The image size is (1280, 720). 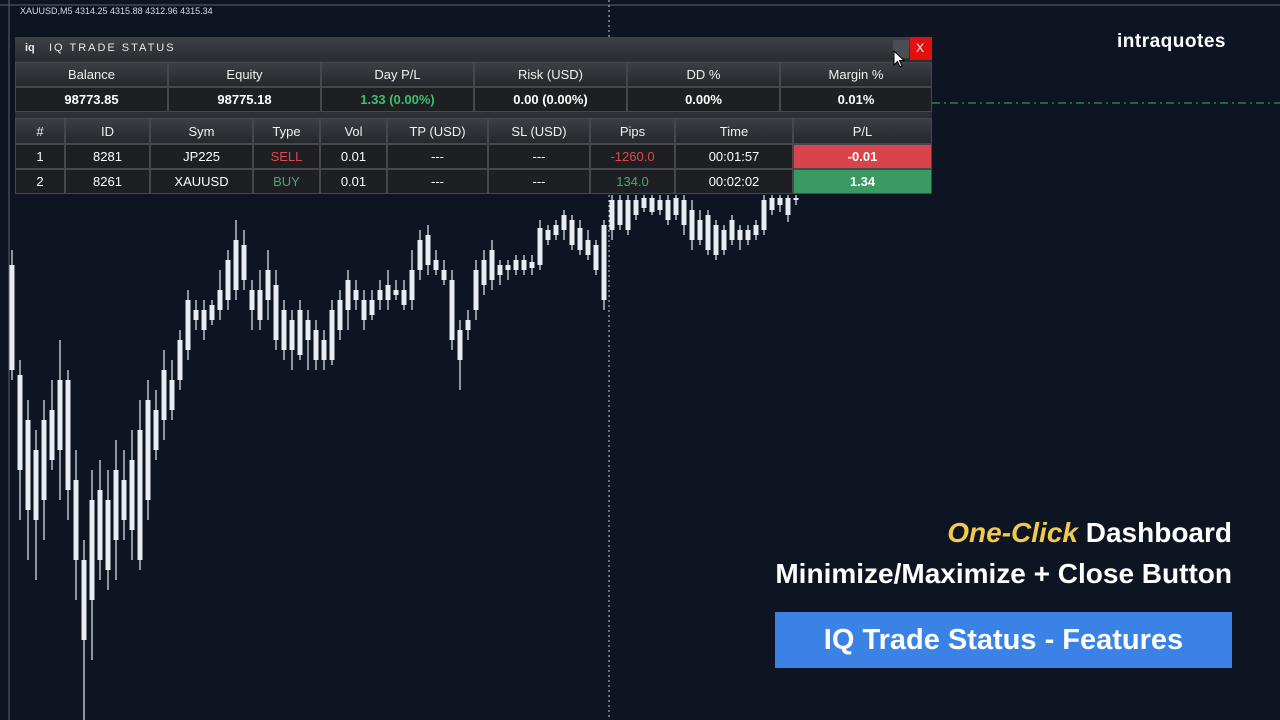 What do you see at coordinates (201, 131) in the screenshot?
I see `trades-column-header: Sym` at bounding box center [201, 131].